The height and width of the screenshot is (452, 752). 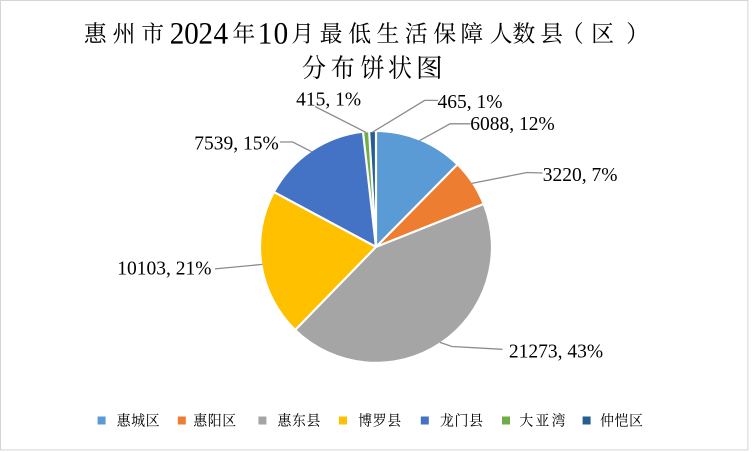 What do you see at coordinates (556, 351) in the screenshot?
I see `svg-text: 21273, 43%` at bounding box center [556, 351].